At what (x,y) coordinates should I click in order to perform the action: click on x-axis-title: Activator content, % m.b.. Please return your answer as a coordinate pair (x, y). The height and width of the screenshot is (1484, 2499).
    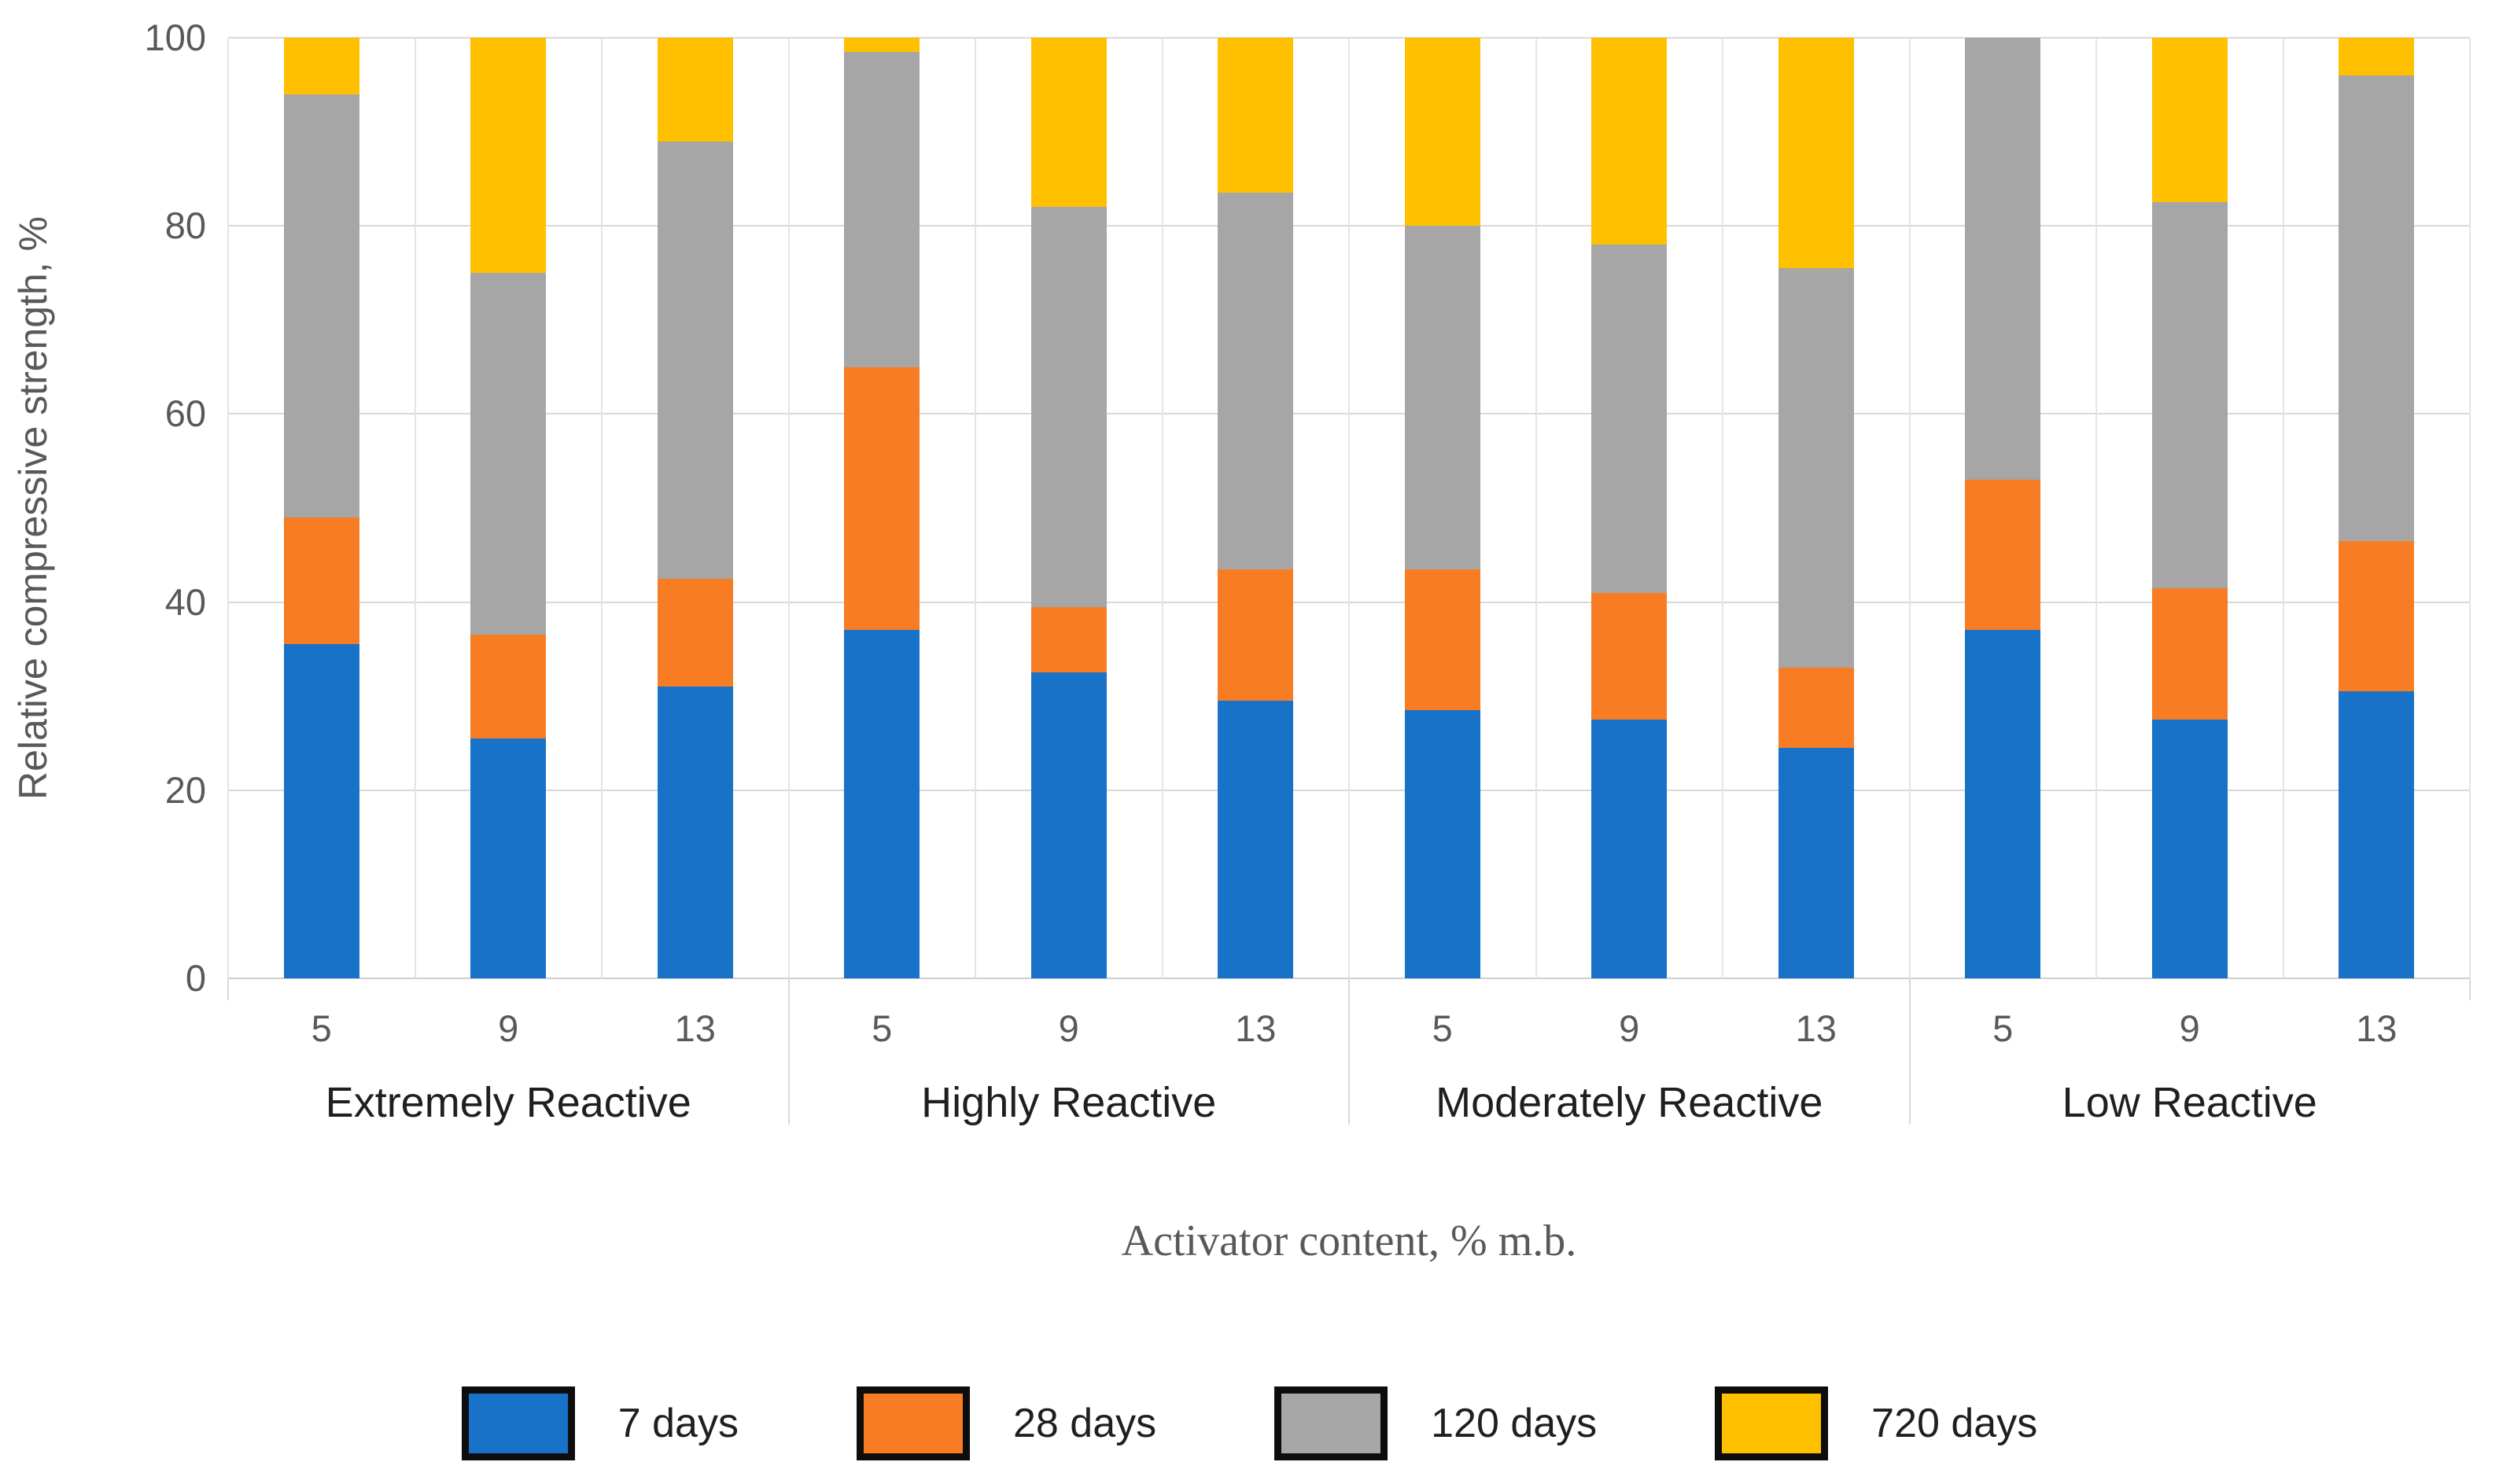
    Looking at the image, I should click on (1349, 1241).